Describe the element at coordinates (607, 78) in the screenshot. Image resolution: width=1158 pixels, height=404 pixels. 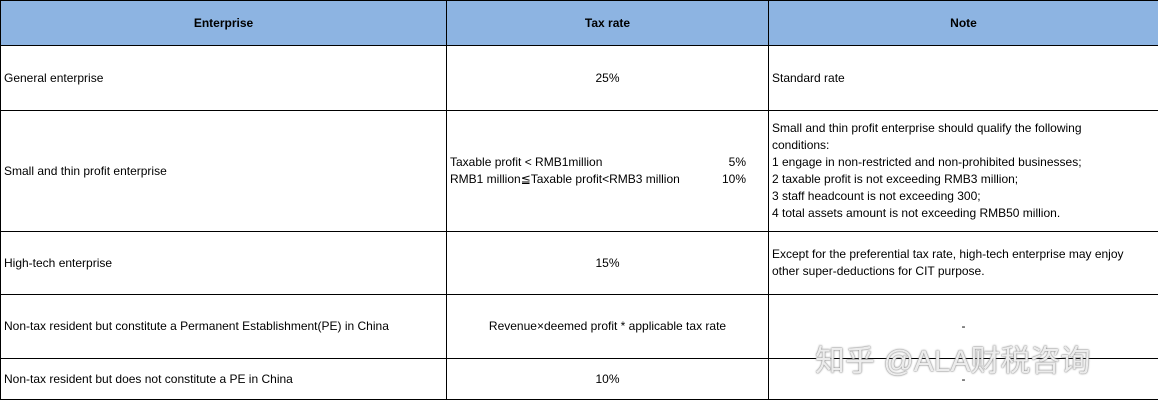
I see `tax-rate-cell: 25%` at that location.